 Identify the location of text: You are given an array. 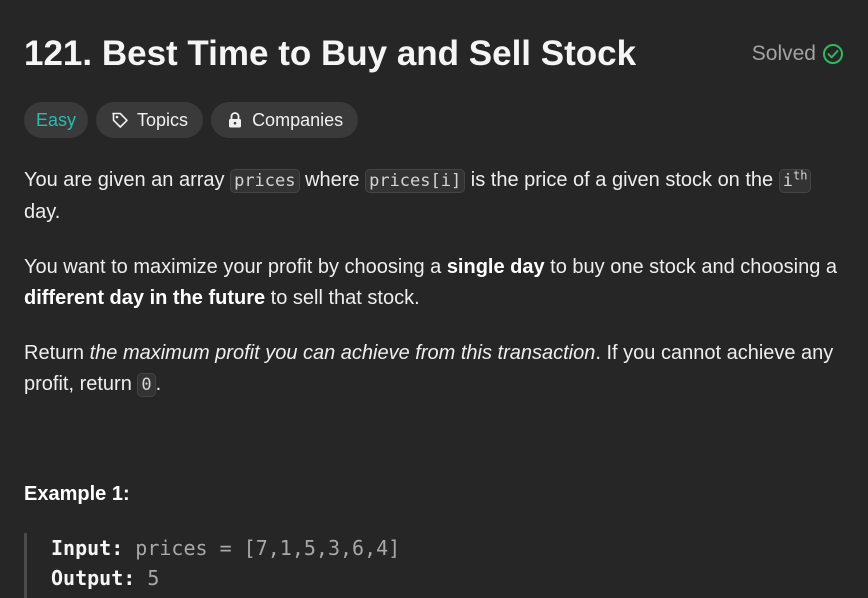
(127, 180).